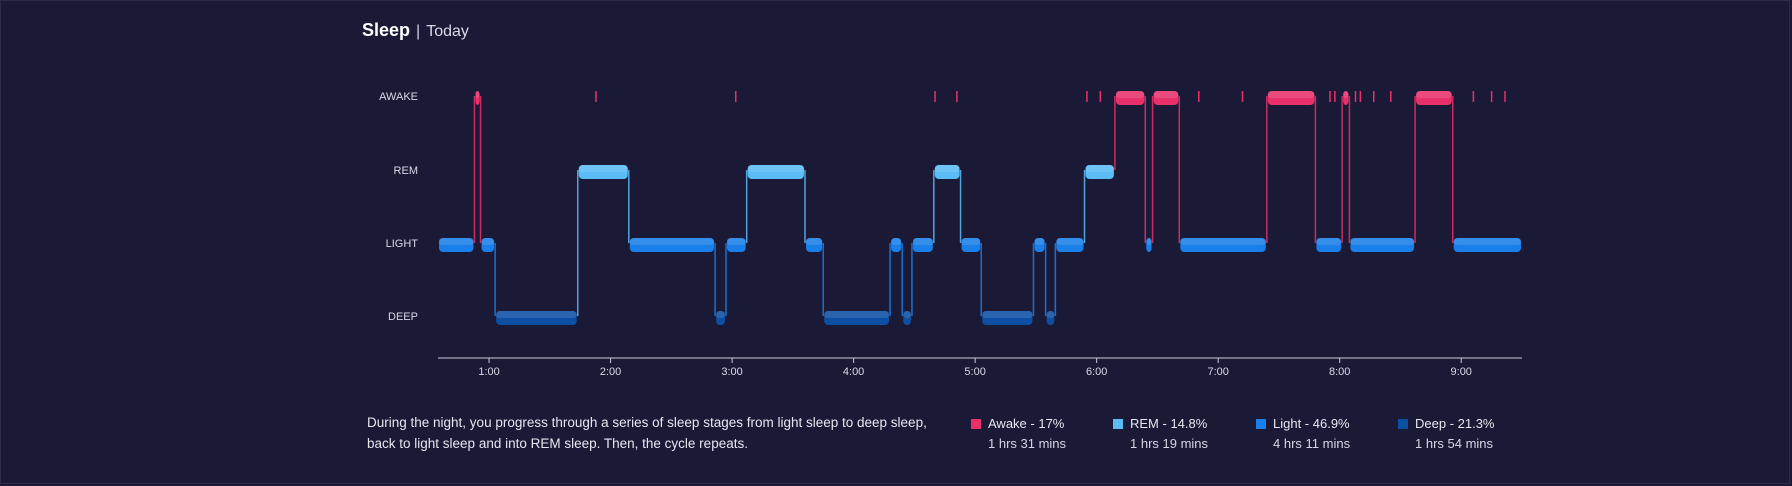 This screenshot has width=1792, height=486. I want to click on y-label-light: LIGHT, so click(402, 244).